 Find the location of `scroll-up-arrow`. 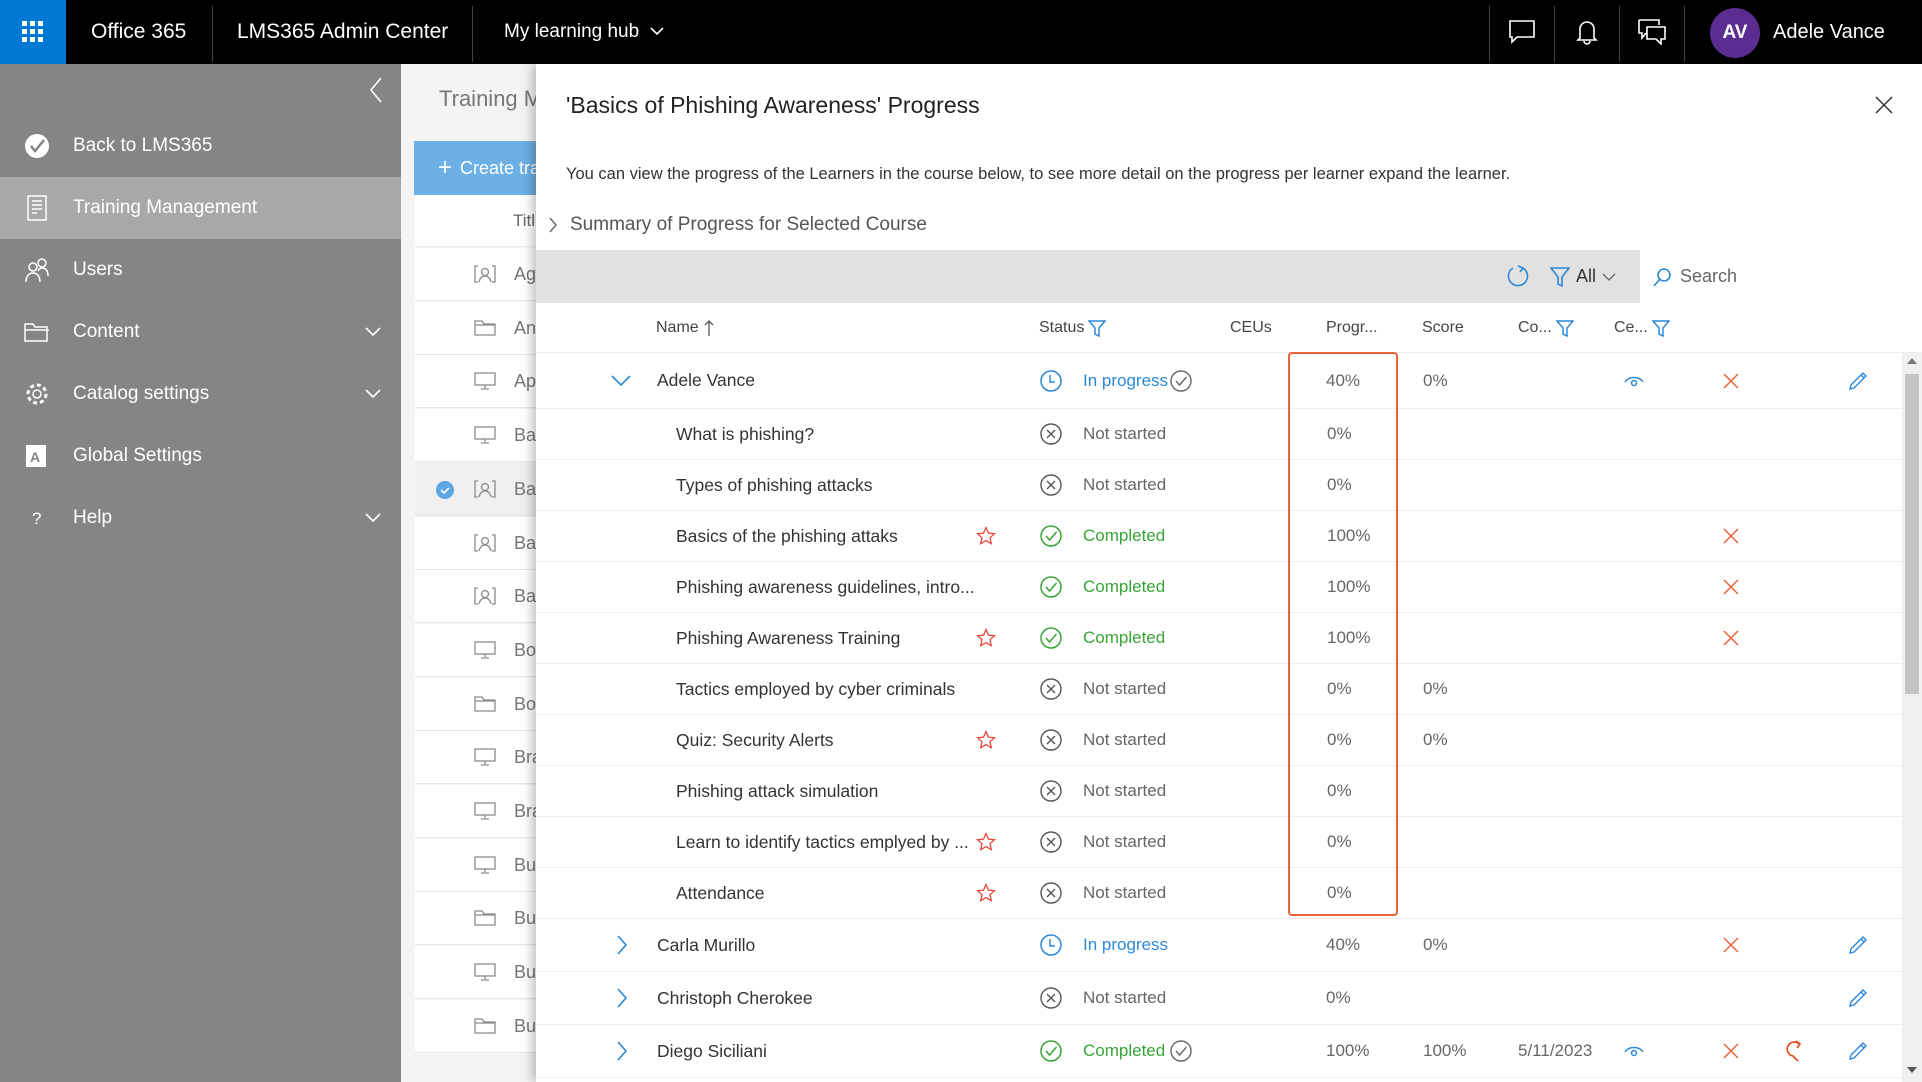

scroll-up-arrow is located at coordinates (1912, 361).